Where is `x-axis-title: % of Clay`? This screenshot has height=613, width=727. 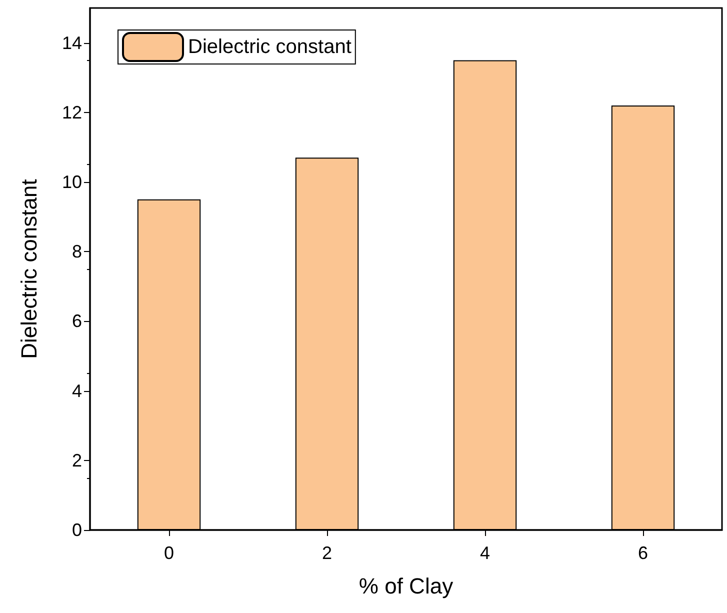
x-axis-title: % of Clay is located at coordinates (406, 586).